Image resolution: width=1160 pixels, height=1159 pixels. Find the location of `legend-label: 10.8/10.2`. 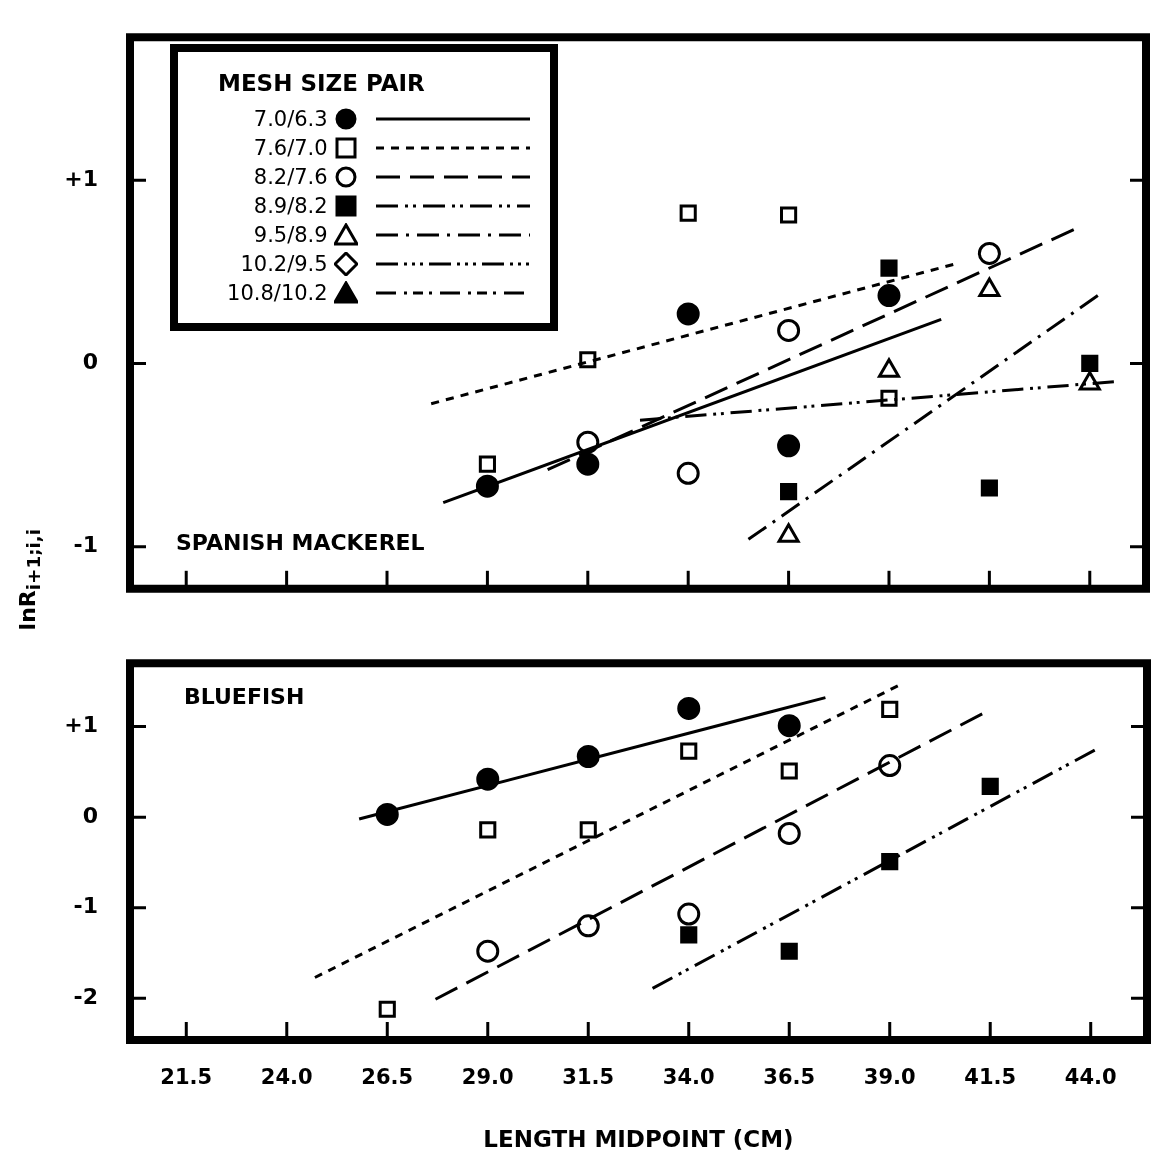

legend-label: 10.8/10.2 is located at coordinates (277, 292).